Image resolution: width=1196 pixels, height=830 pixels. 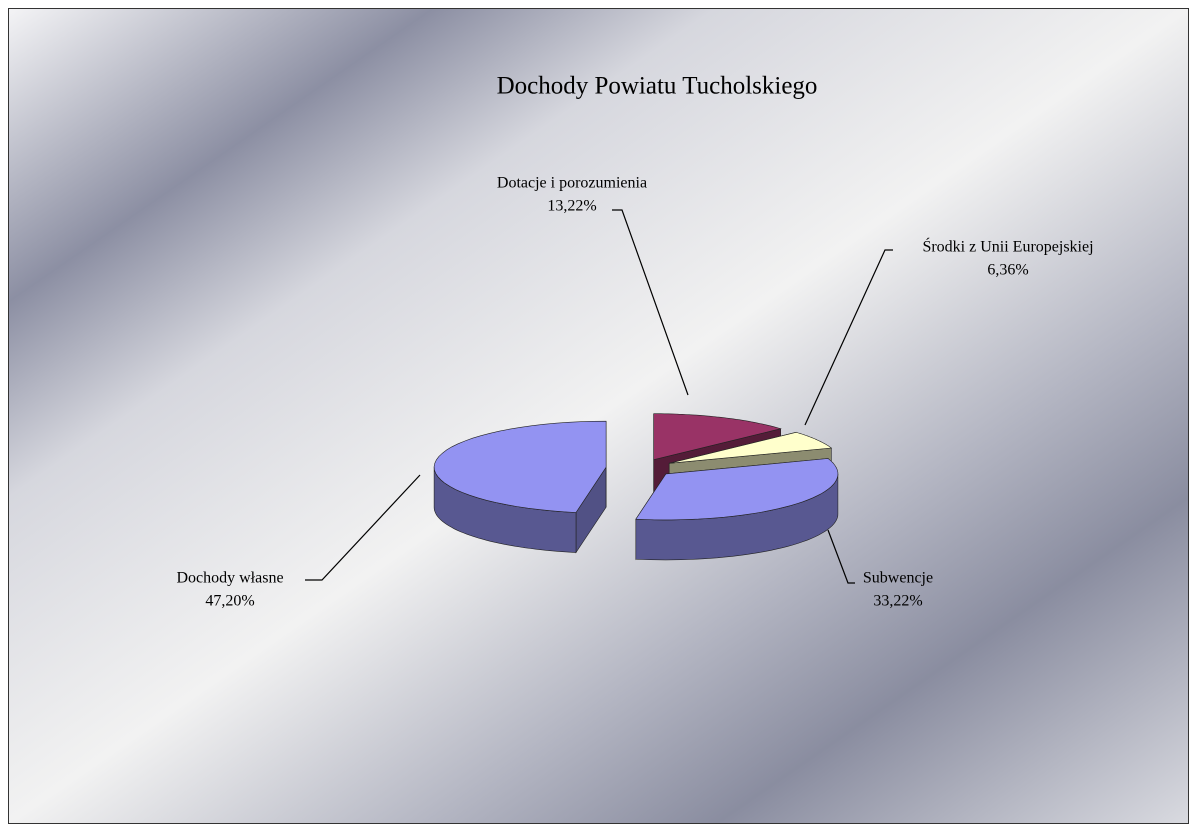 I want to click on category-label: Środki z Unii Europejskiej, so click(x=1007, y=246).